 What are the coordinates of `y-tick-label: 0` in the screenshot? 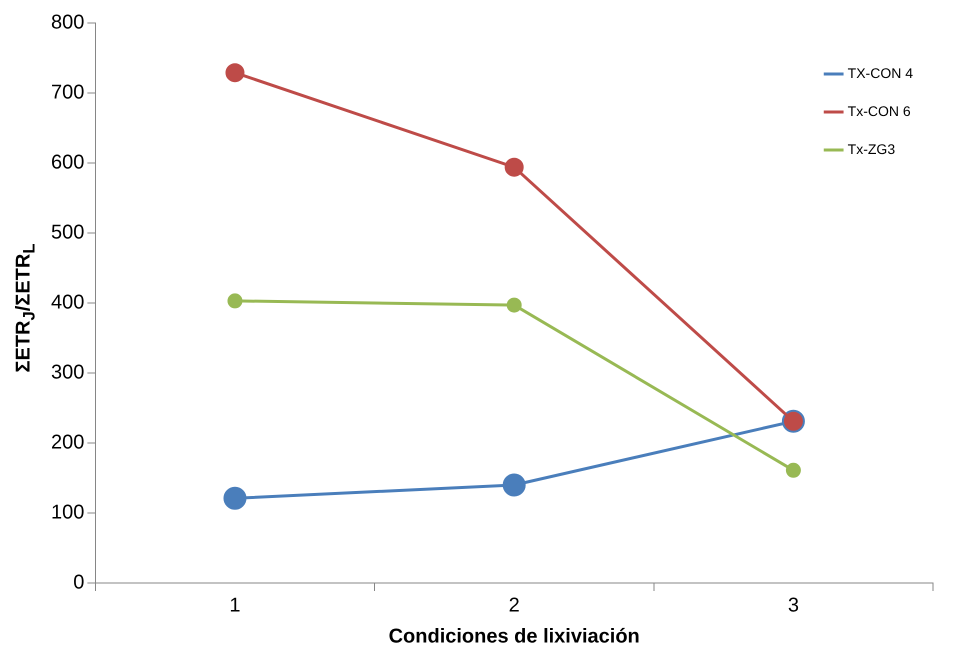 It's located at (78, 583).